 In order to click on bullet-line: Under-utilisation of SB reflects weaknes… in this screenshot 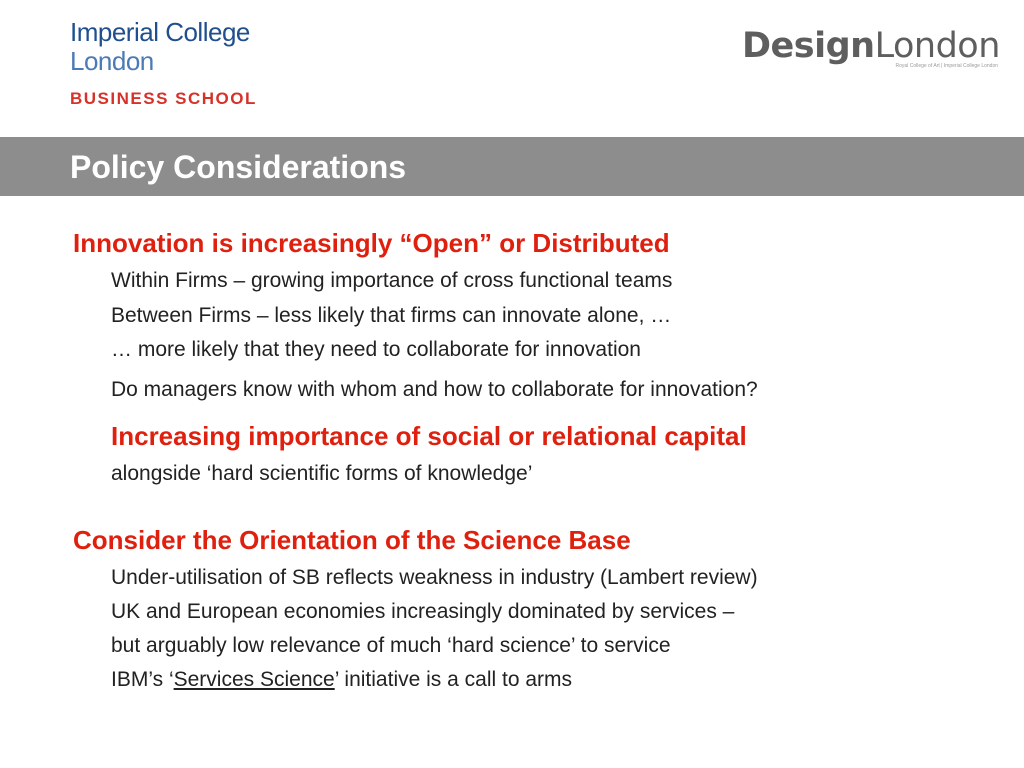, I will do `click(434, 577)`.